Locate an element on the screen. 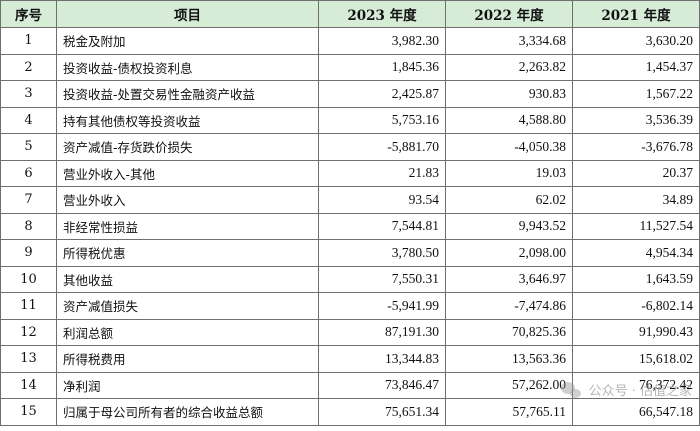 This screenshot has height=431, width=700. cell-2022: 3,646.97 is located at coordinates (509, 279).